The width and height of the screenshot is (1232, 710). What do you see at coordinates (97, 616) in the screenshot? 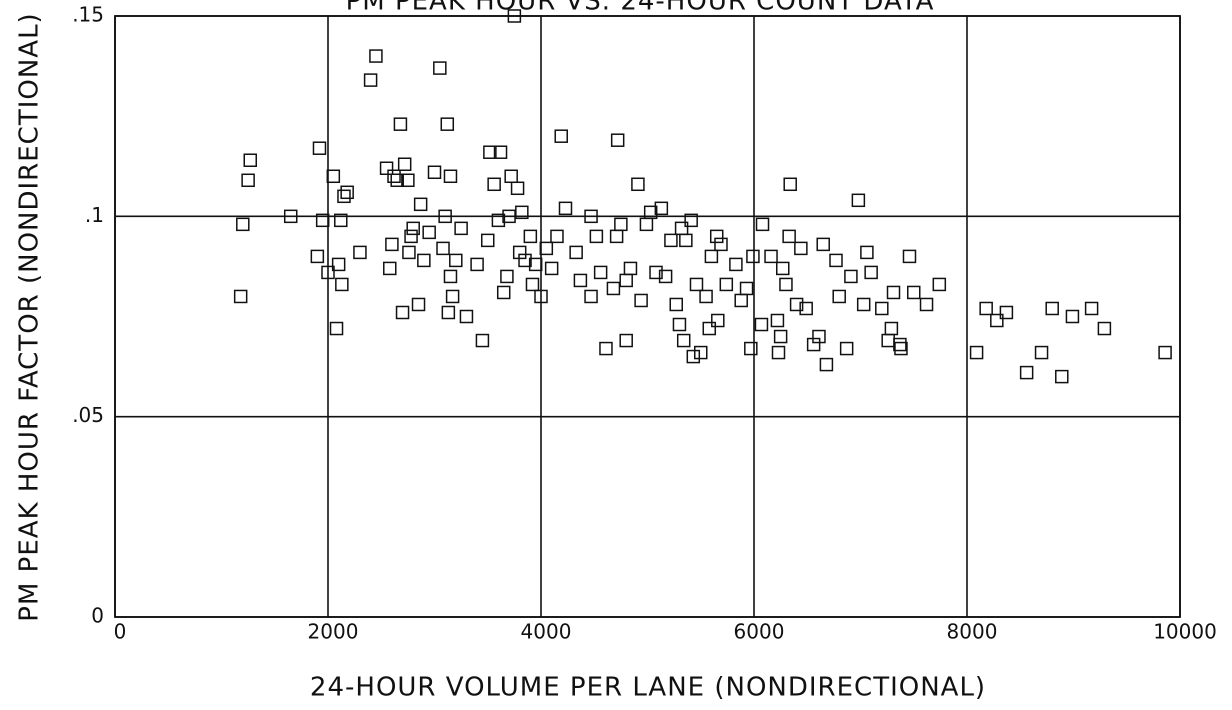
I see `y-tick-label: 0` at bounding box center [97, 616].